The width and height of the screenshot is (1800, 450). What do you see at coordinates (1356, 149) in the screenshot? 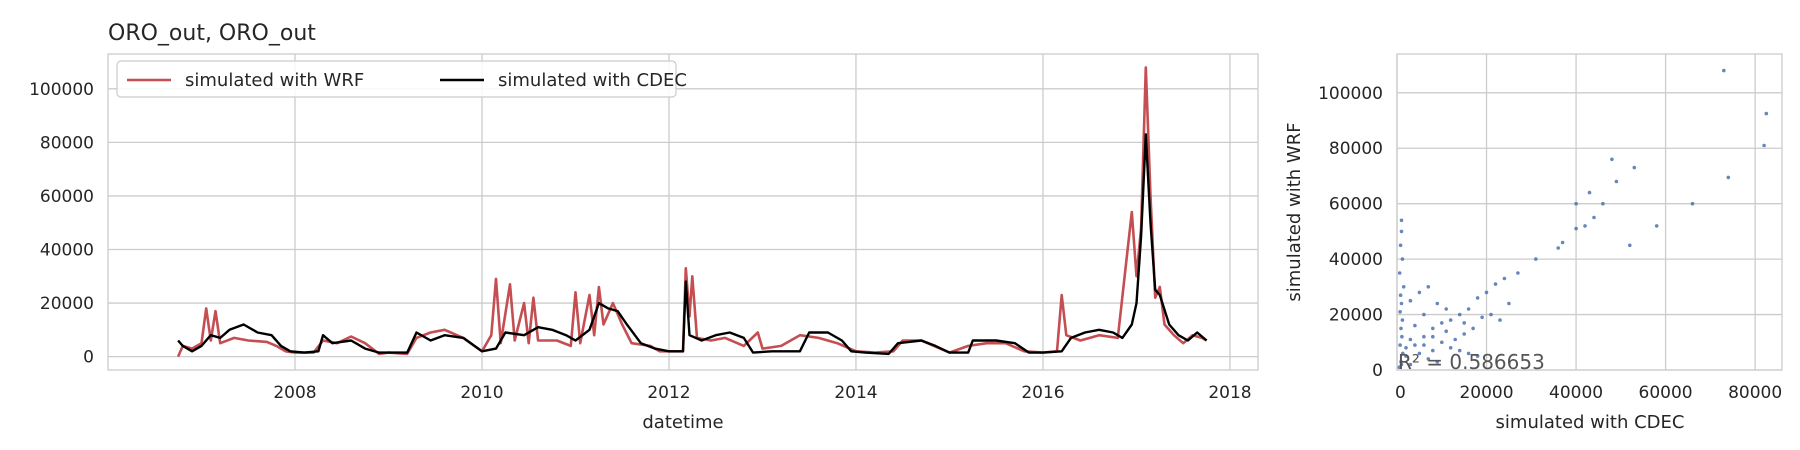
I see `scatter-y-tick-label: 80000` at bounding box center [1356, 149].